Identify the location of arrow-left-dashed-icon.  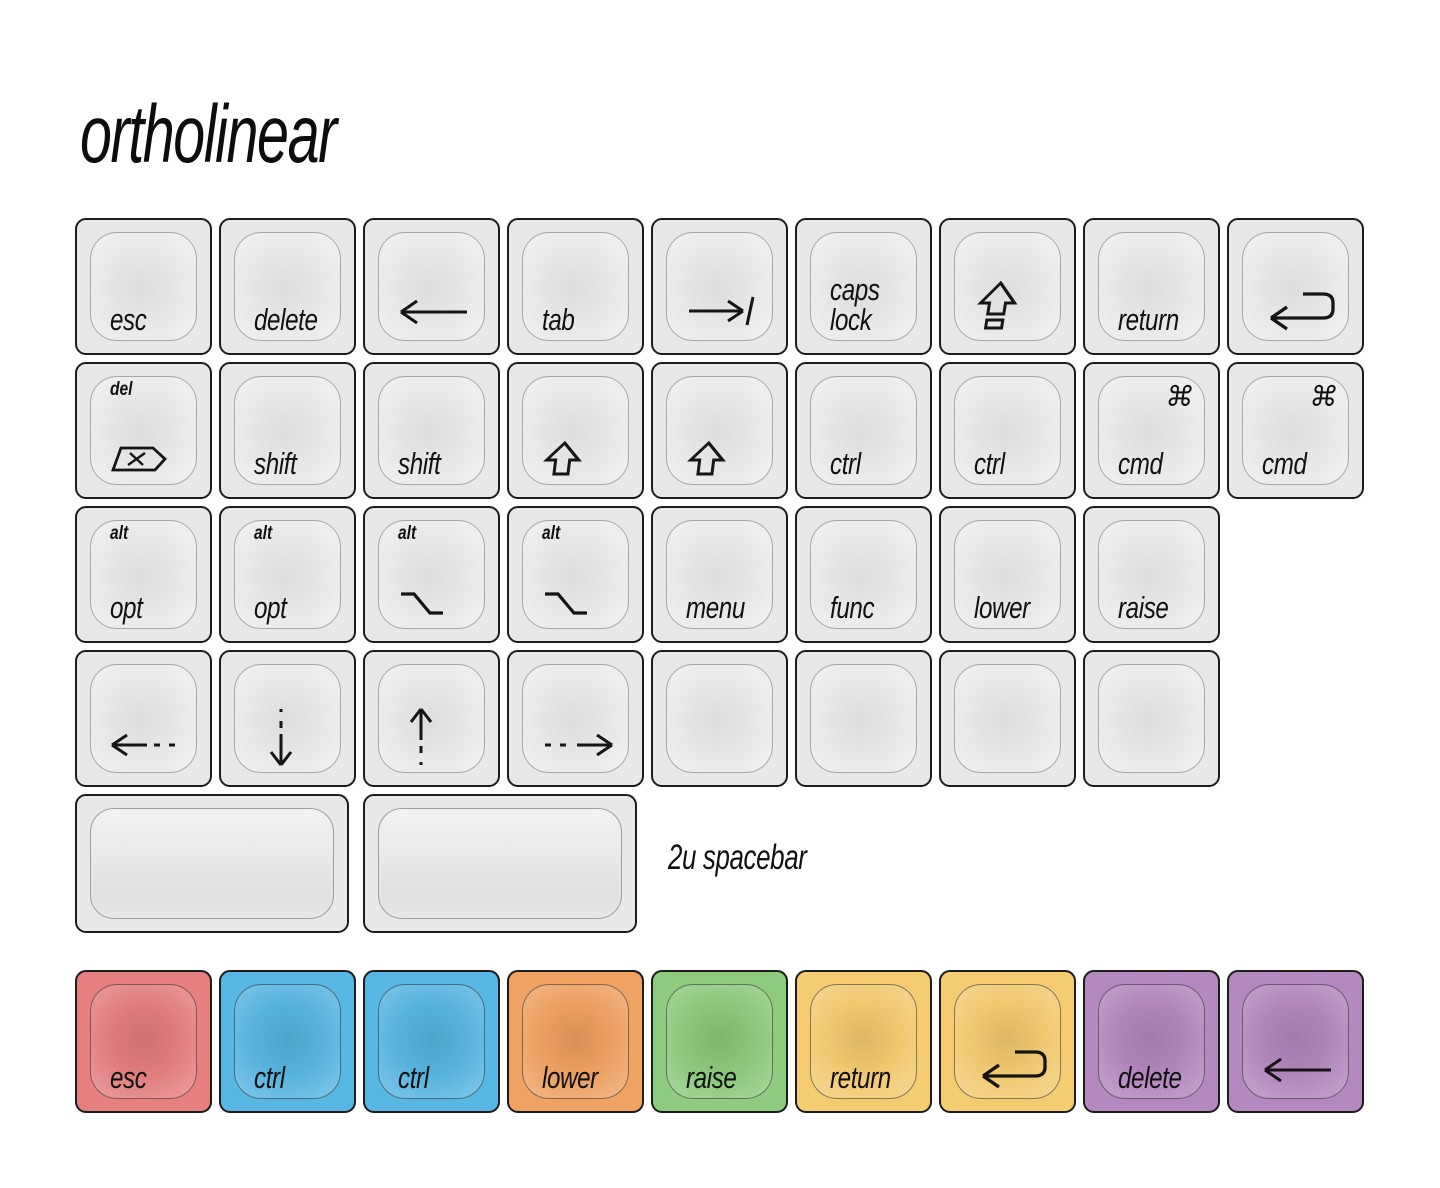
(145, 745).